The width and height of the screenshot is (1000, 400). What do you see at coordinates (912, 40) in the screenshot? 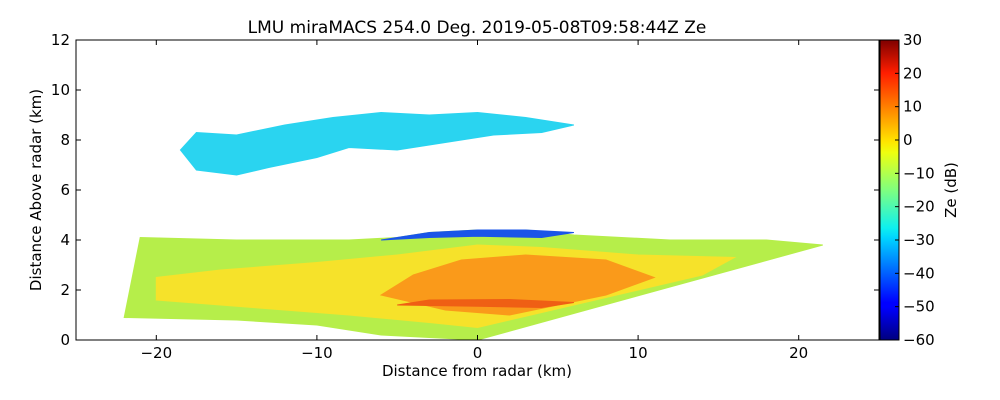
I see `colorbar-tick-label: 30` at bounding box center [912, 40].